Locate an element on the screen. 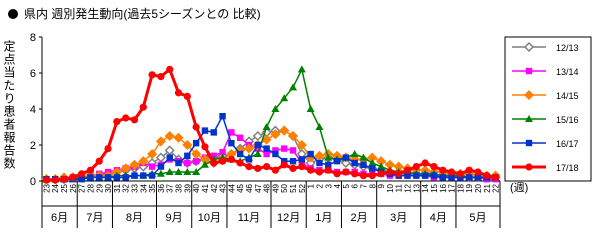 The height and width of the screenshot is (240, 605). month-label: 4月 is located at coordinates (438, 218).